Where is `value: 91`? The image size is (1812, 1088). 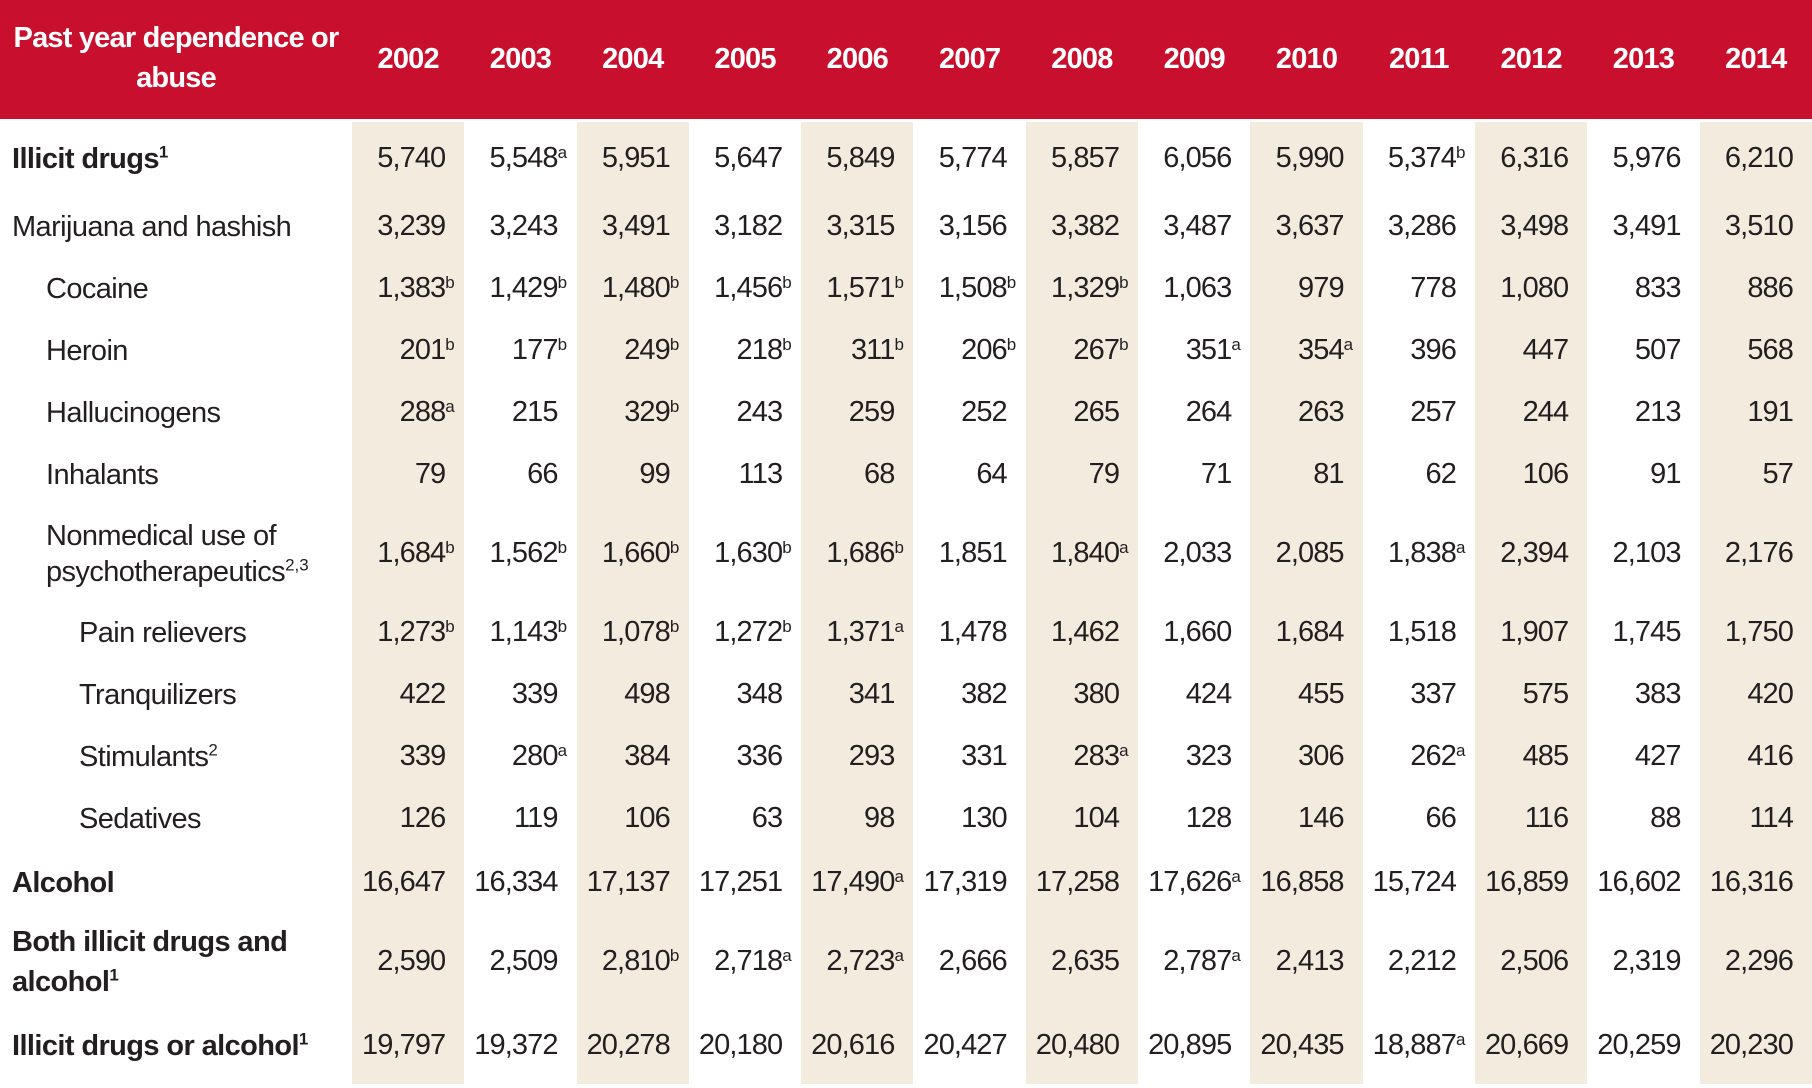
value: 91 is located at coordinates (1665, 474).